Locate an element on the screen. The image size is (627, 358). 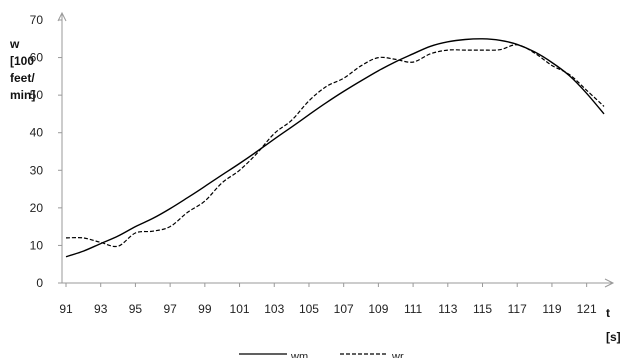
x-tick-label: 109 is located at coordinates (378, 309).